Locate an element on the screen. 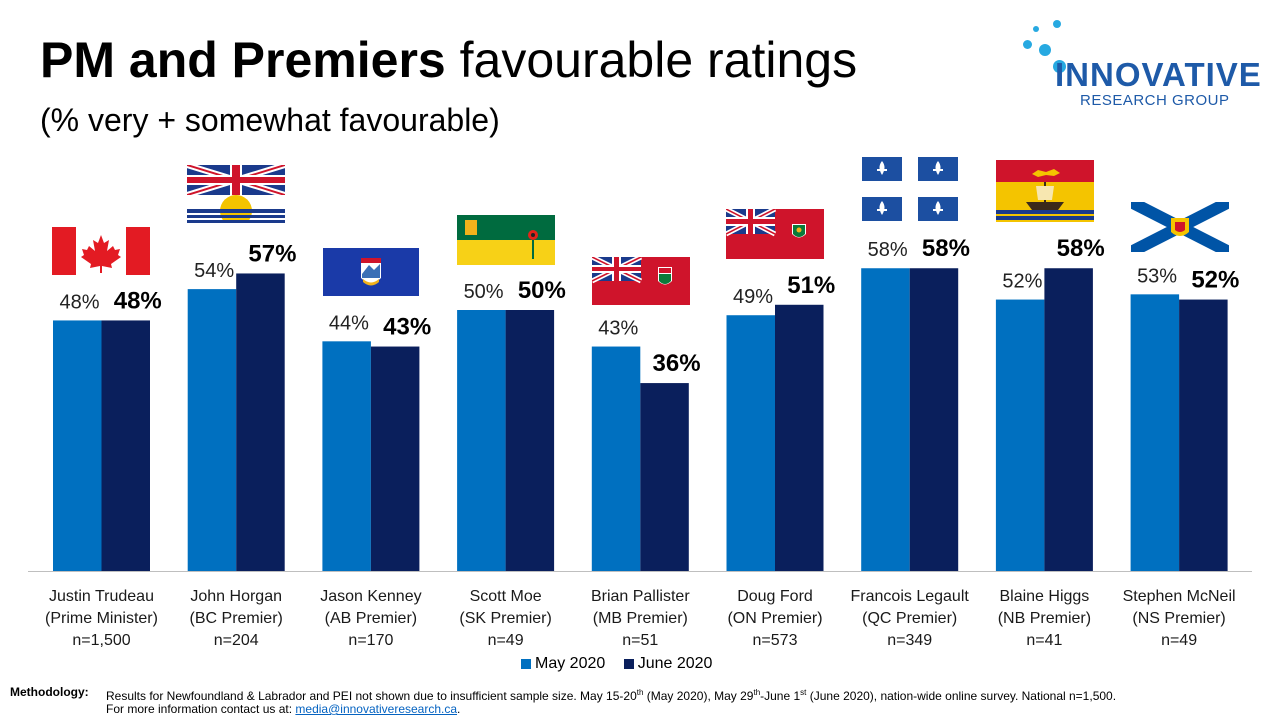 This screenshot has height=720, width=1280. x-label-name: Brian Pallister is located at coordinates (640, 596).